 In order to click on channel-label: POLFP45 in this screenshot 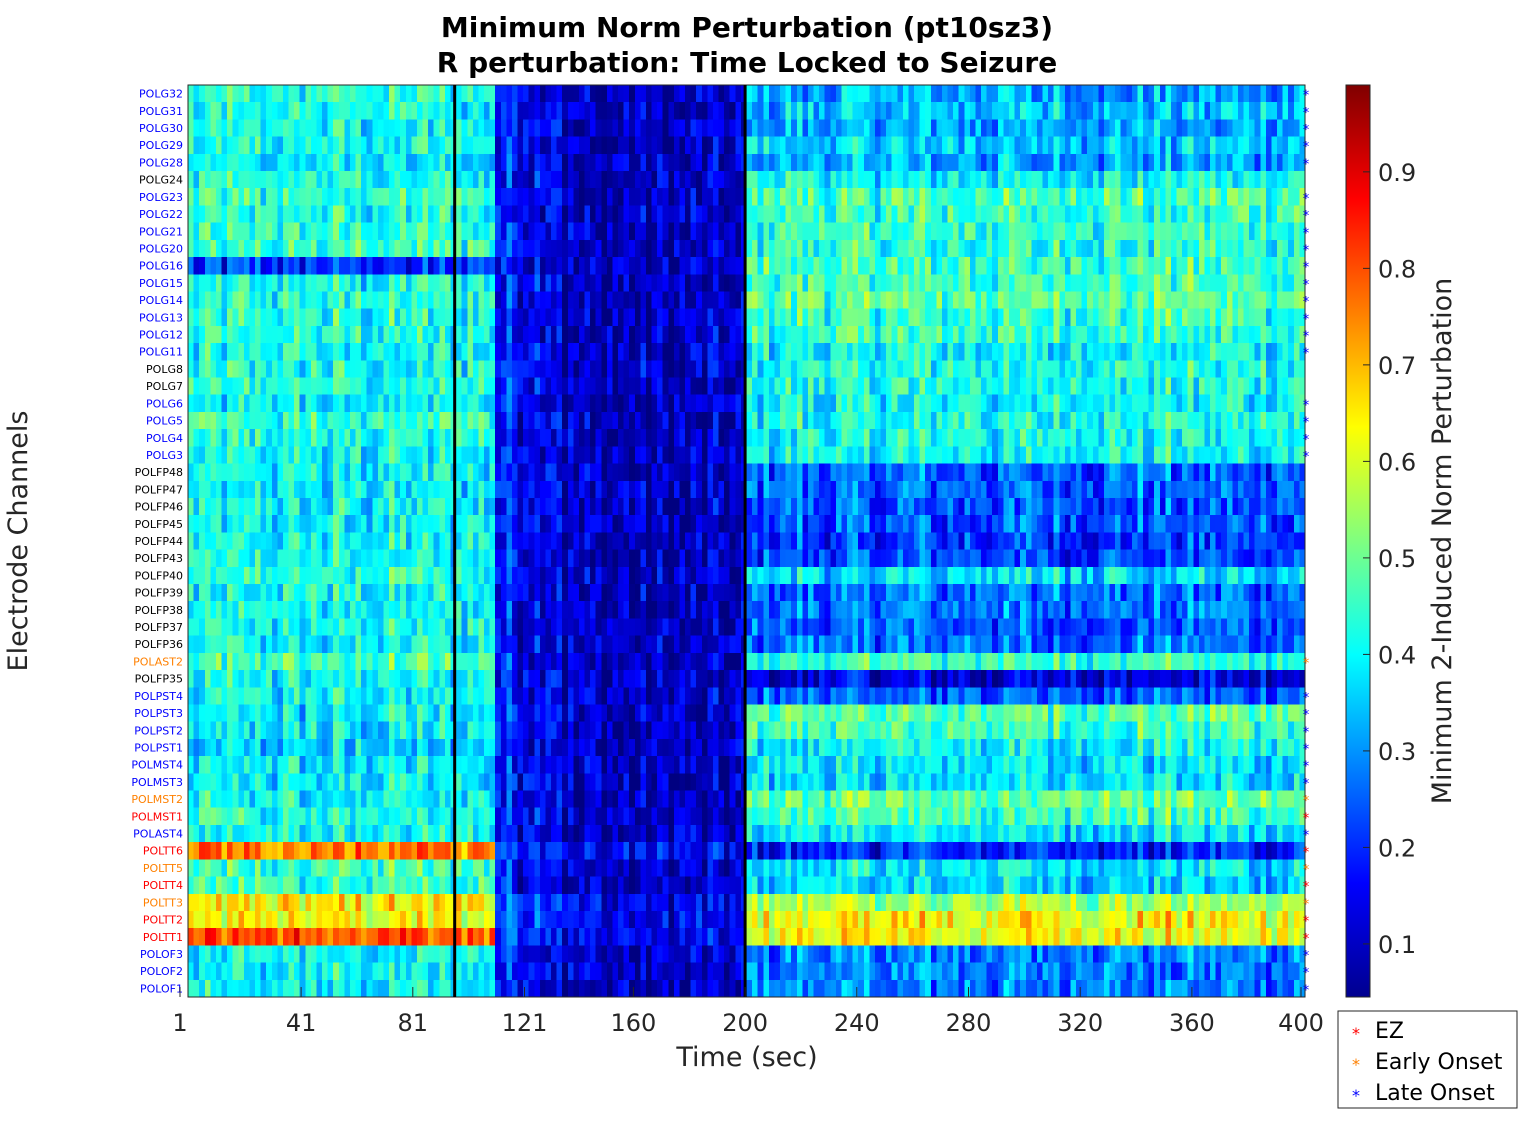, I will do `click(159, 524)`.